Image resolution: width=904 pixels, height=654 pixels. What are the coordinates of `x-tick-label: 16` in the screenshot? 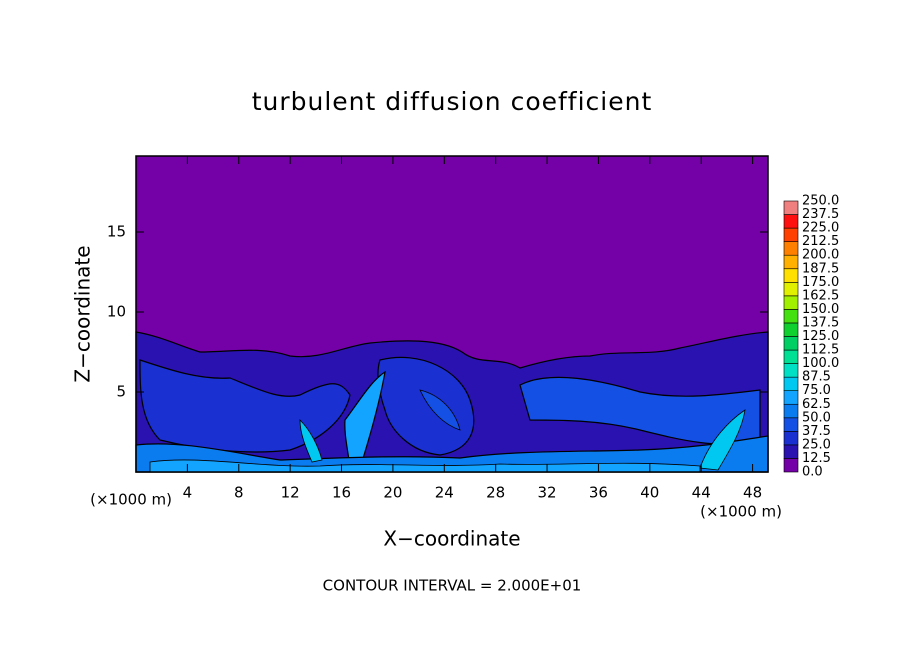 It's located at (341, 493).